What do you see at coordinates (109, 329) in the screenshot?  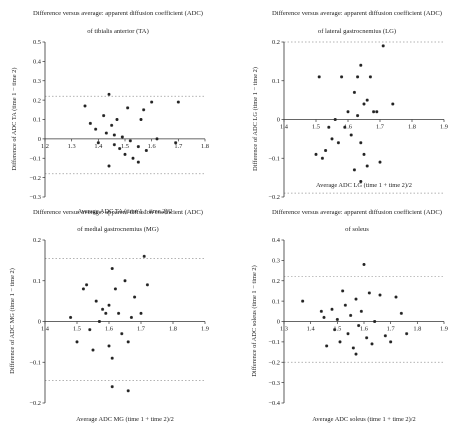 I see `x-tick-label: 1.6` at bounding box center [109, 329].